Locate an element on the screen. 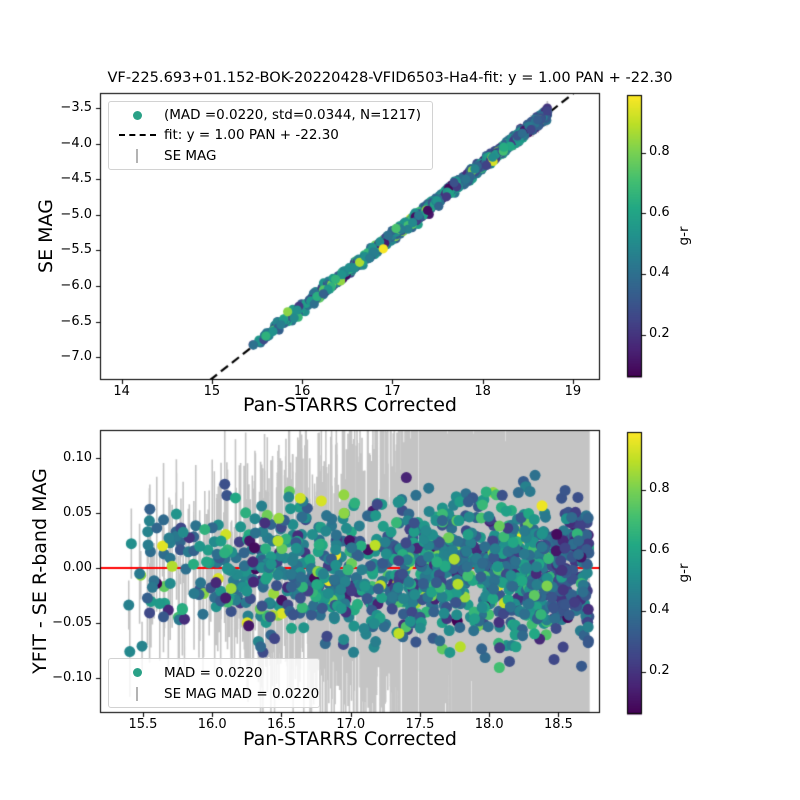 The image size is (800, 800). tick-label: 16 is located at coordinates (302, 391).